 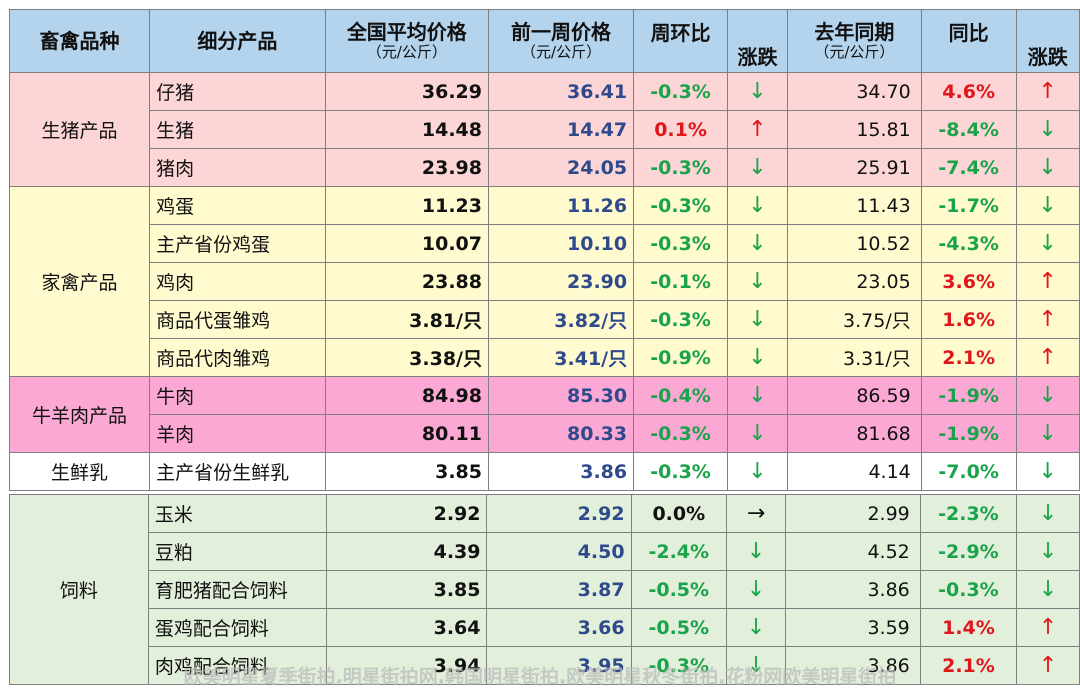 What do you see at coordinates (561, 471) in the screenshot?
I see `previous-price: 3.86` at bounding box center [561, 471].